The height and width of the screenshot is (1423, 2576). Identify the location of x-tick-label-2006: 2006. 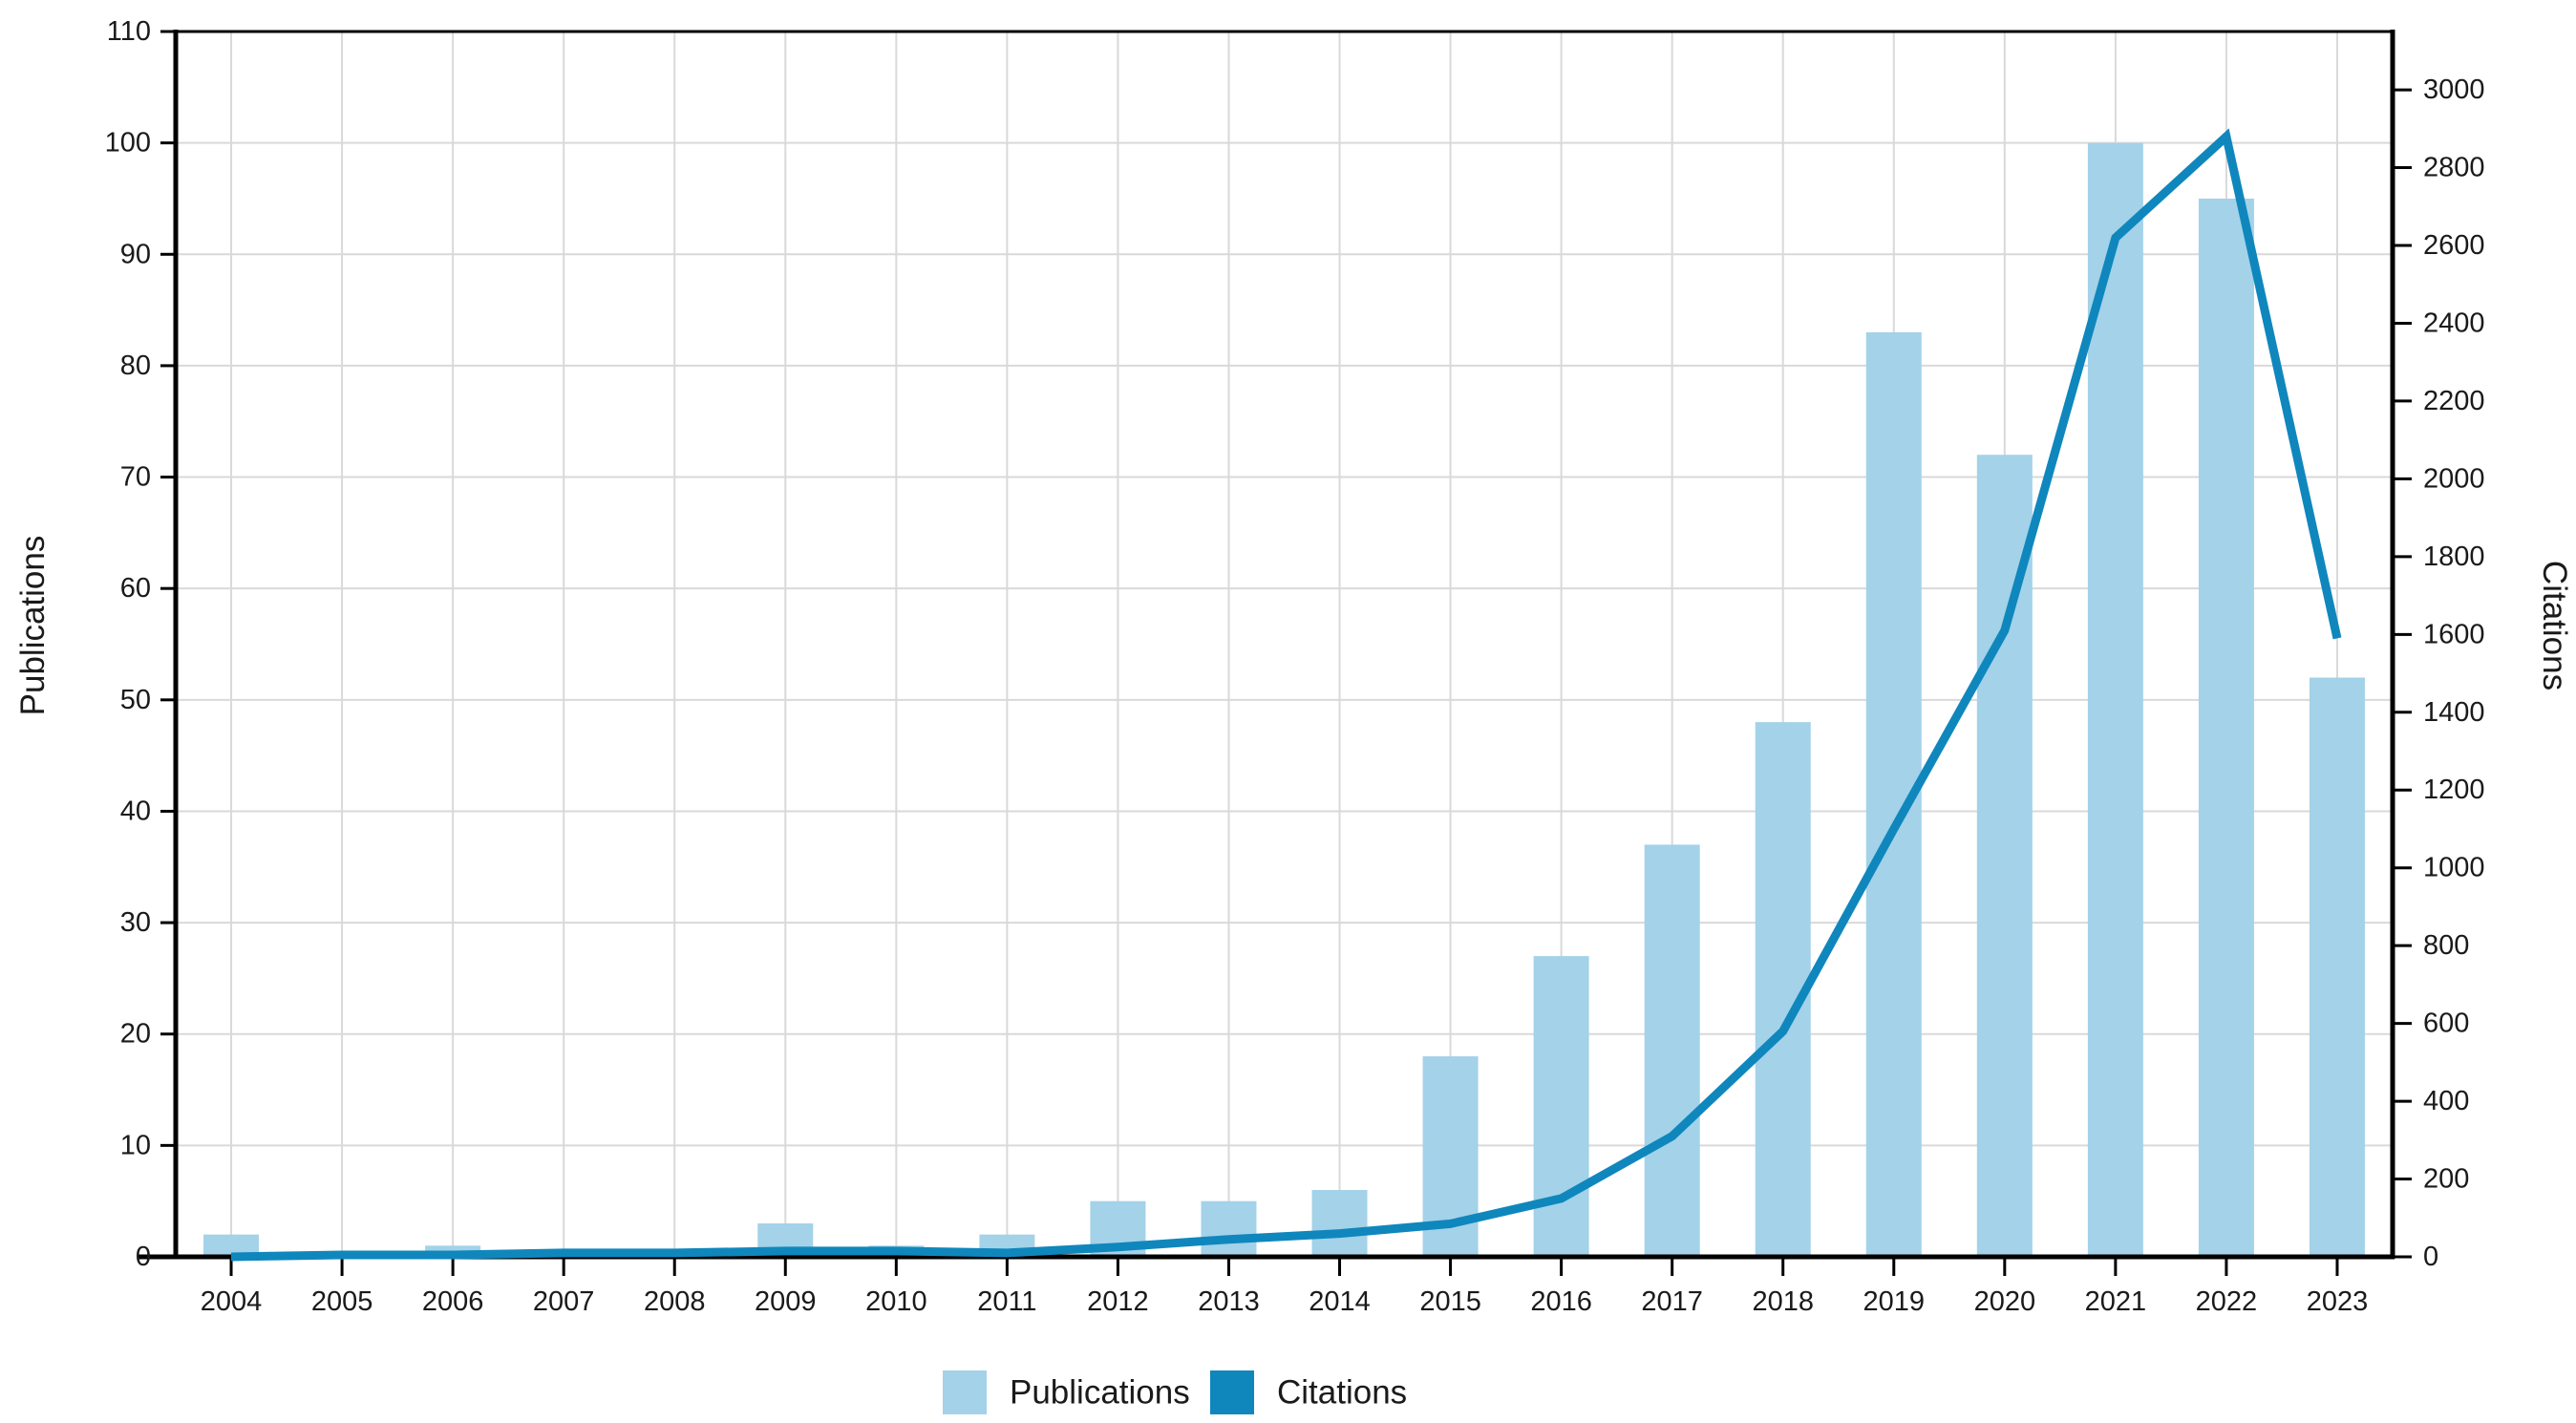
(453, 1301).